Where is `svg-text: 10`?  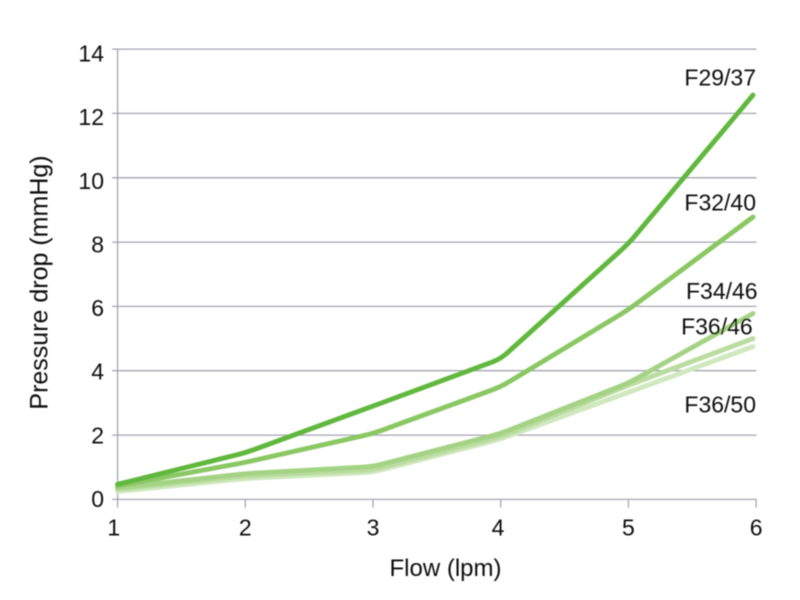 svg-text: 10 is located at coordinates (91, 181).